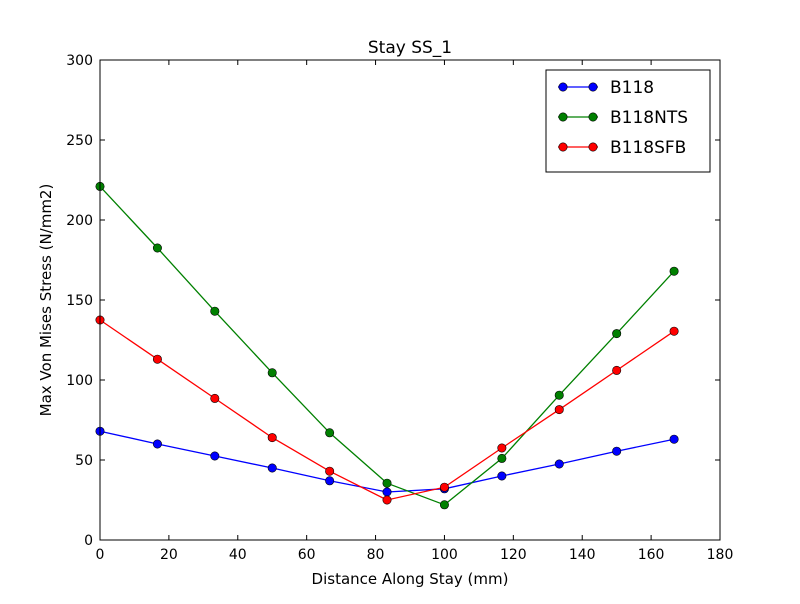 The height and width of the screenshot is (604, 800). Describe the element at coordinates (444, 555) in the screenshot. I see `x-tick-label: 100` at that location.